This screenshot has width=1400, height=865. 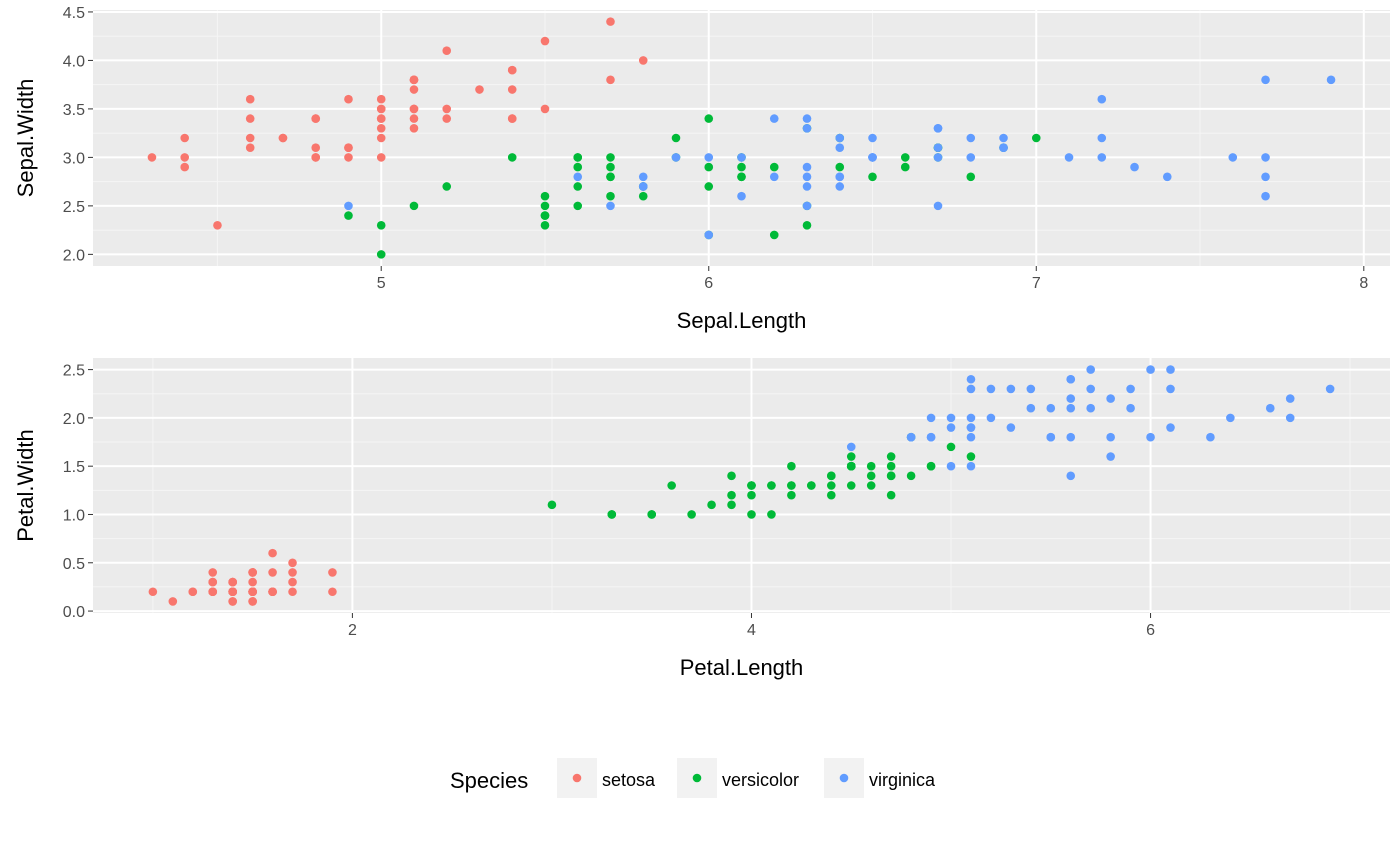 I want to click on y-tick-label: 3.0, so click(x=74, y=158).